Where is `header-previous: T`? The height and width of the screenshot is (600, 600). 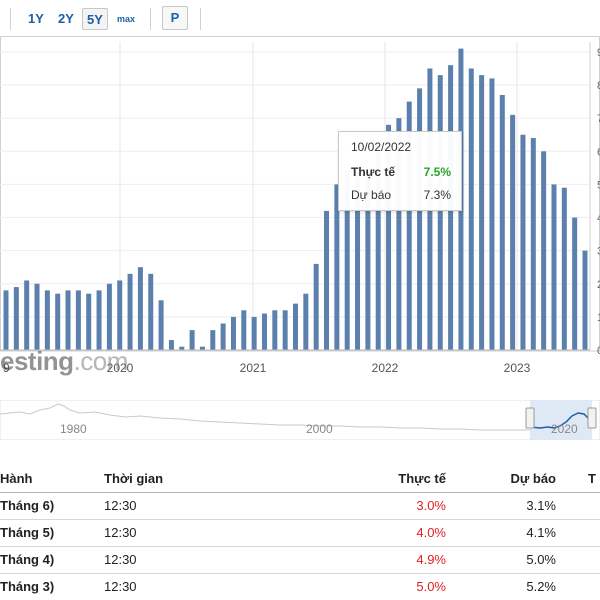
header-previous: T is located at coordinates (580, 479).